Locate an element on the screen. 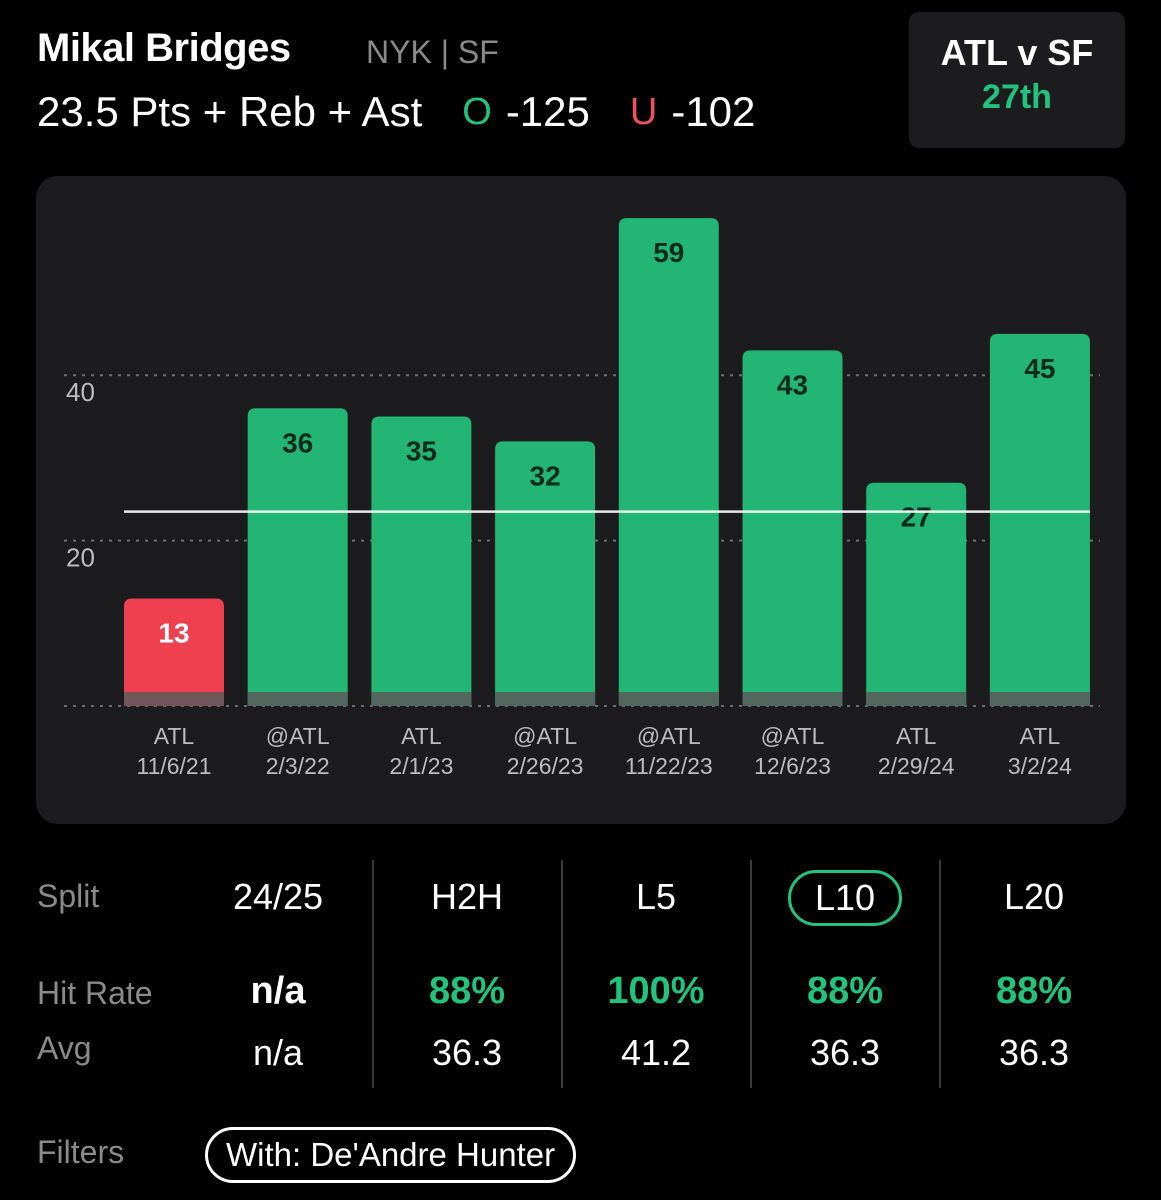  bar-value-label: 45 is located at coordinates (1039, 368).